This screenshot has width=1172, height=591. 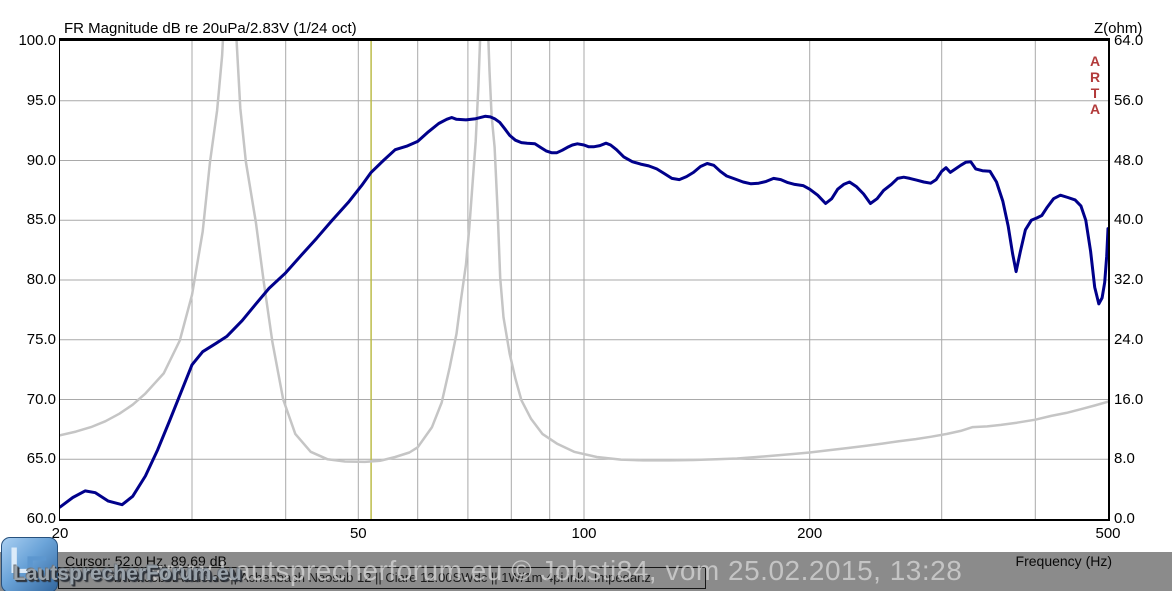 I want to click on x-tick-label: 200, so click(x=810, y=533).